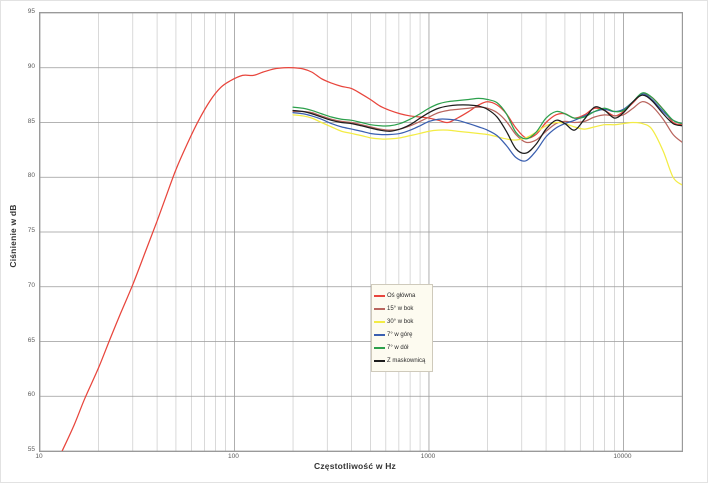 The height and width of the screenshot is (484, 708). I want to click on y-tick-label: 90, so click(31, 66).